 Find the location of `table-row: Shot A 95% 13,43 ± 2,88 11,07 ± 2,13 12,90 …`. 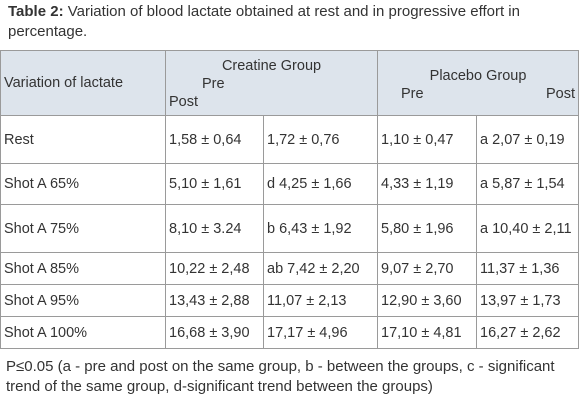

table-row: Shot A 95% 13,43 ± 2,88 11,07 ± 2,13 12,90 … is located at coordinates (290, 300).